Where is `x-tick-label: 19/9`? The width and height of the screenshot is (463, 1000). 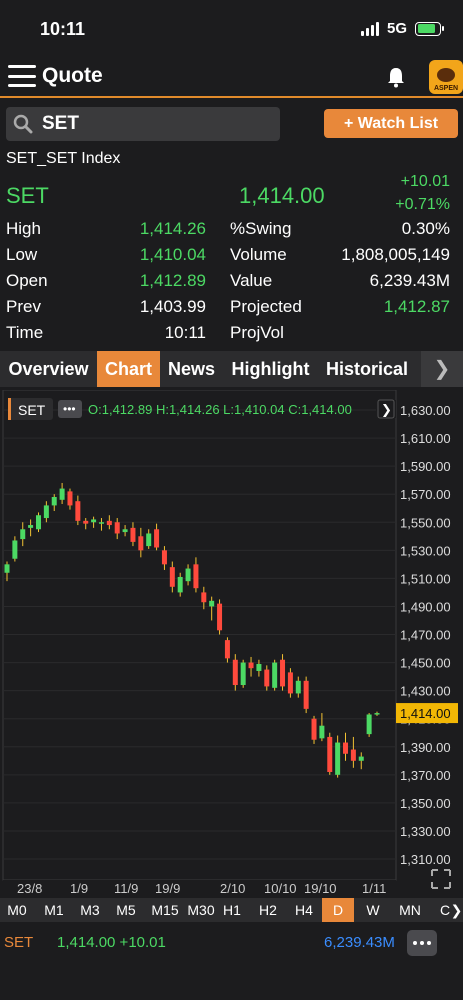
x-tick-label: 19/9 is located at coordinates (167, 888).